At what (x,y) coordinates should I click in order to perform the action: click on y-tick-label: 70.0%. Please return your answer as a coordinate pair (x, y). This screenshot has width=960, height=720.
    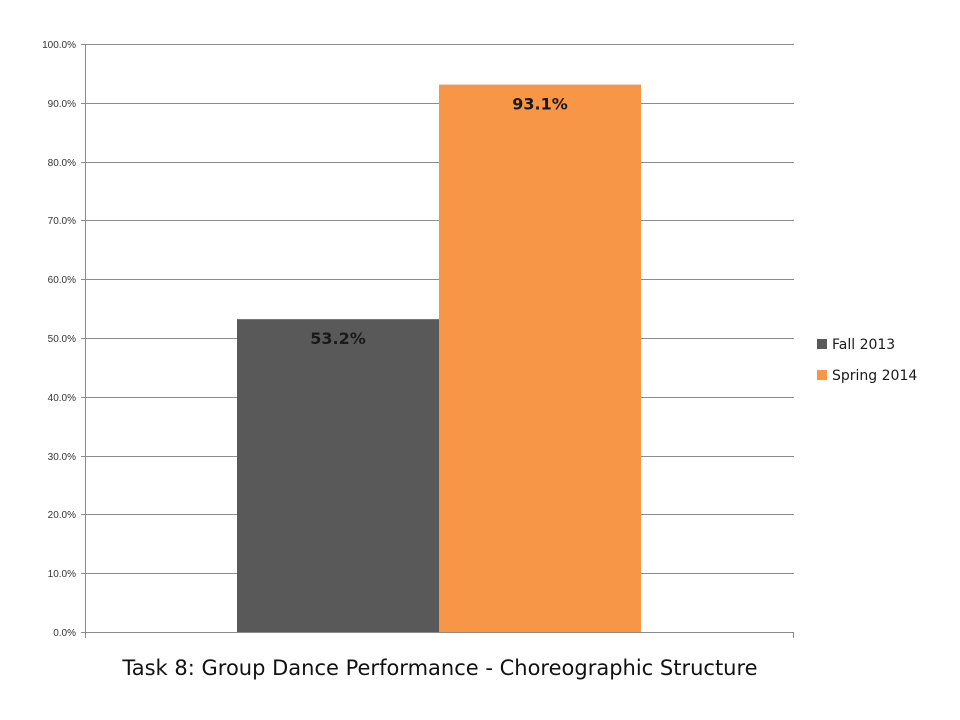
    Looking at the image, I should click on (62, 221).